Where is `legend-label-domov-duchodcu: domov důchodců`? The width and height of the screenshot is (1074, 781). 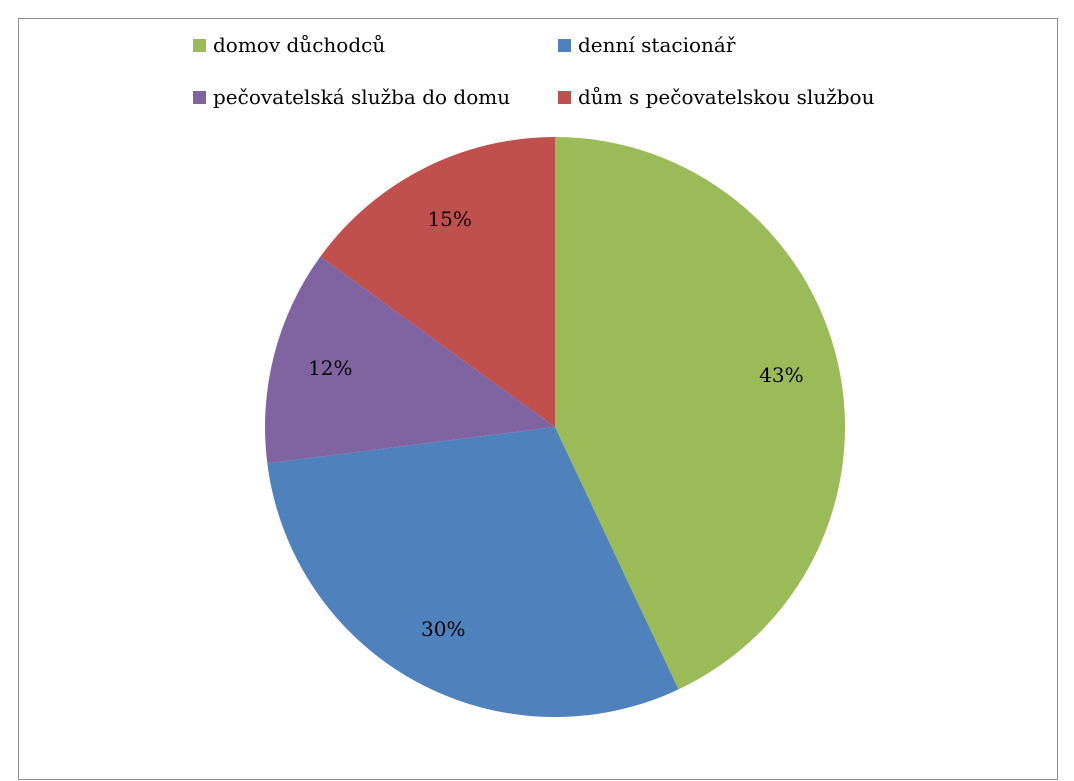 legend-label-domov-duchodcu: domov důchodců is located at coordinates (299, 45).